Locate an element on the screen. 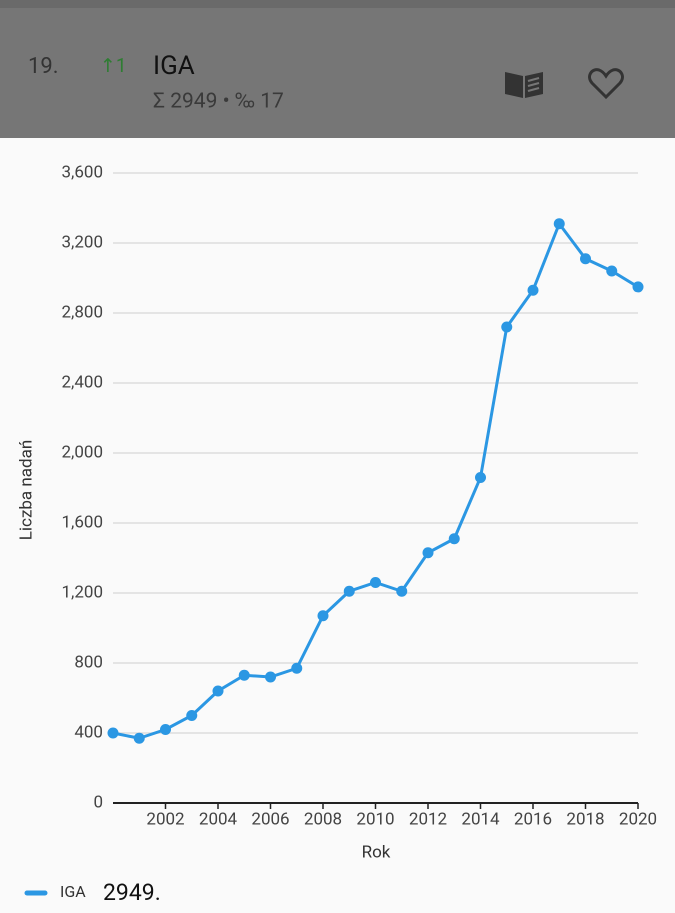 This screenshot has height=913, width=675. status-strip is located at coordinates (337, 4).